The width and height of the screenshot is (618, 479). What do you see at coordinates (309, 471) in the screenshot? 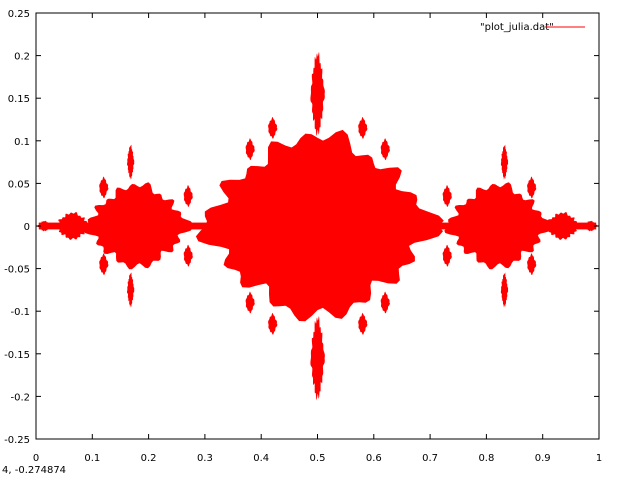
I see `status-bar: 4, -0.274874` at bounding box center [309, 471].